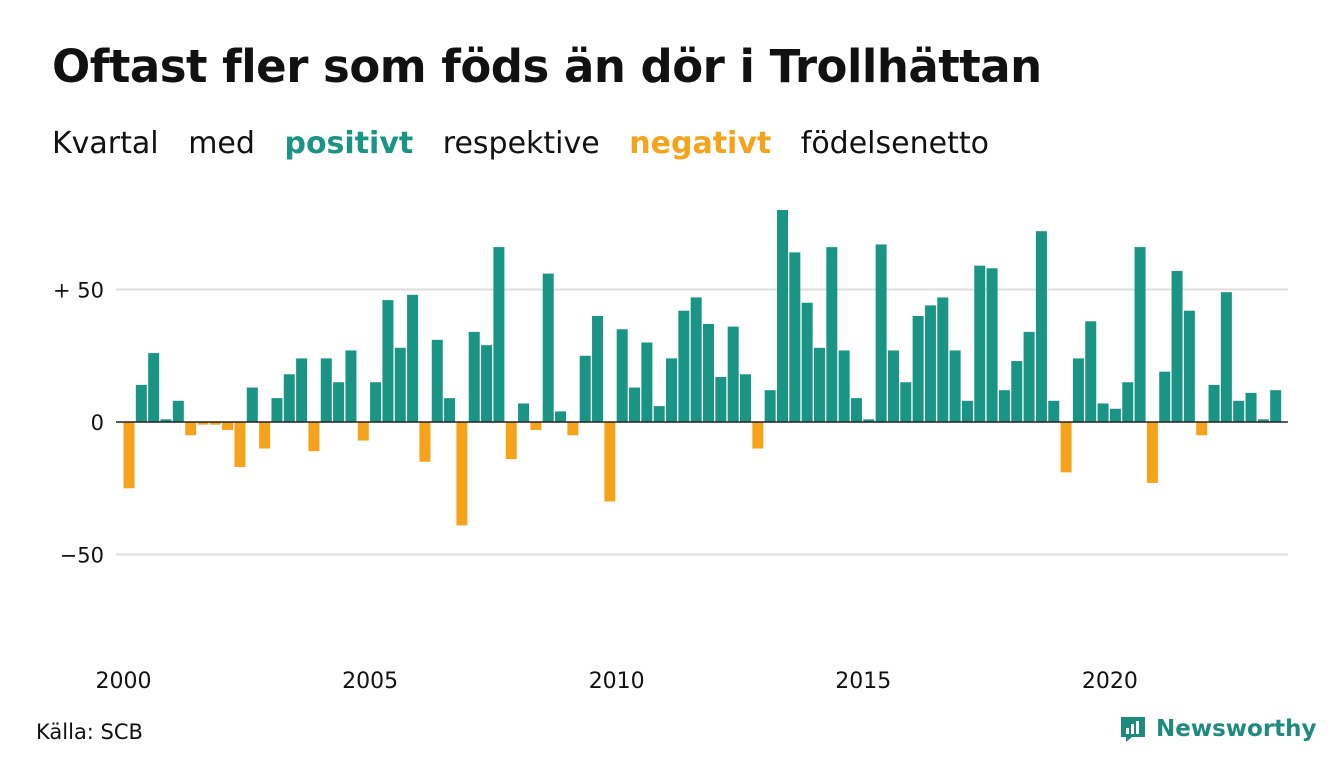 The height and width of the screenshot is (780, 1340). Describe the element at coordinates (700, 143) in the screenshot. I see `subtitle-negative-label: negativt` at that location.